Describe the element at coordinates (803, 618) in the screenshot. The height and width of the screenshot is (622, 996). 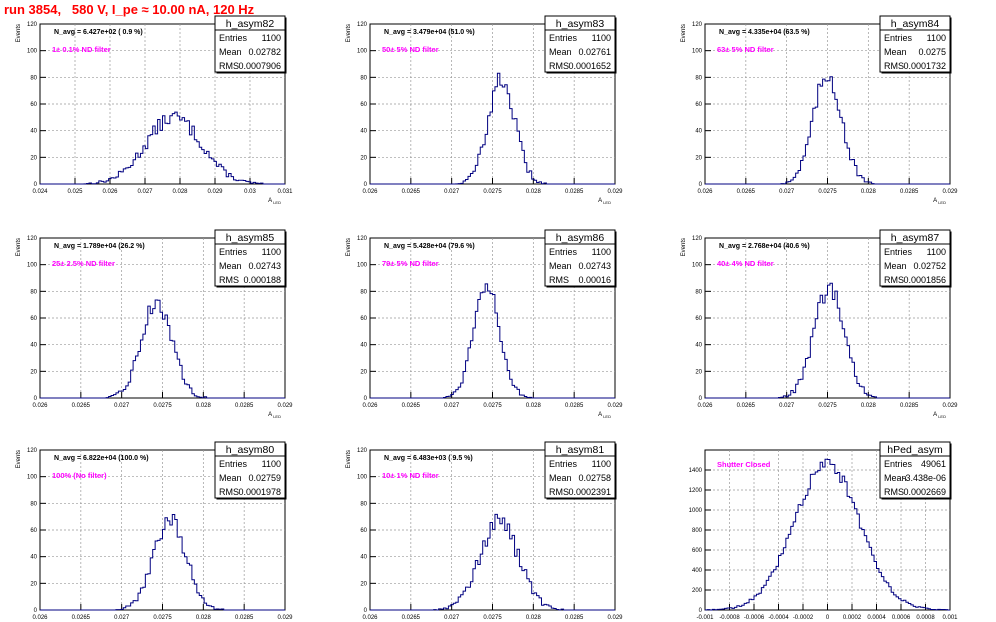
I see `x-tick-label: -0.0002` at that location.